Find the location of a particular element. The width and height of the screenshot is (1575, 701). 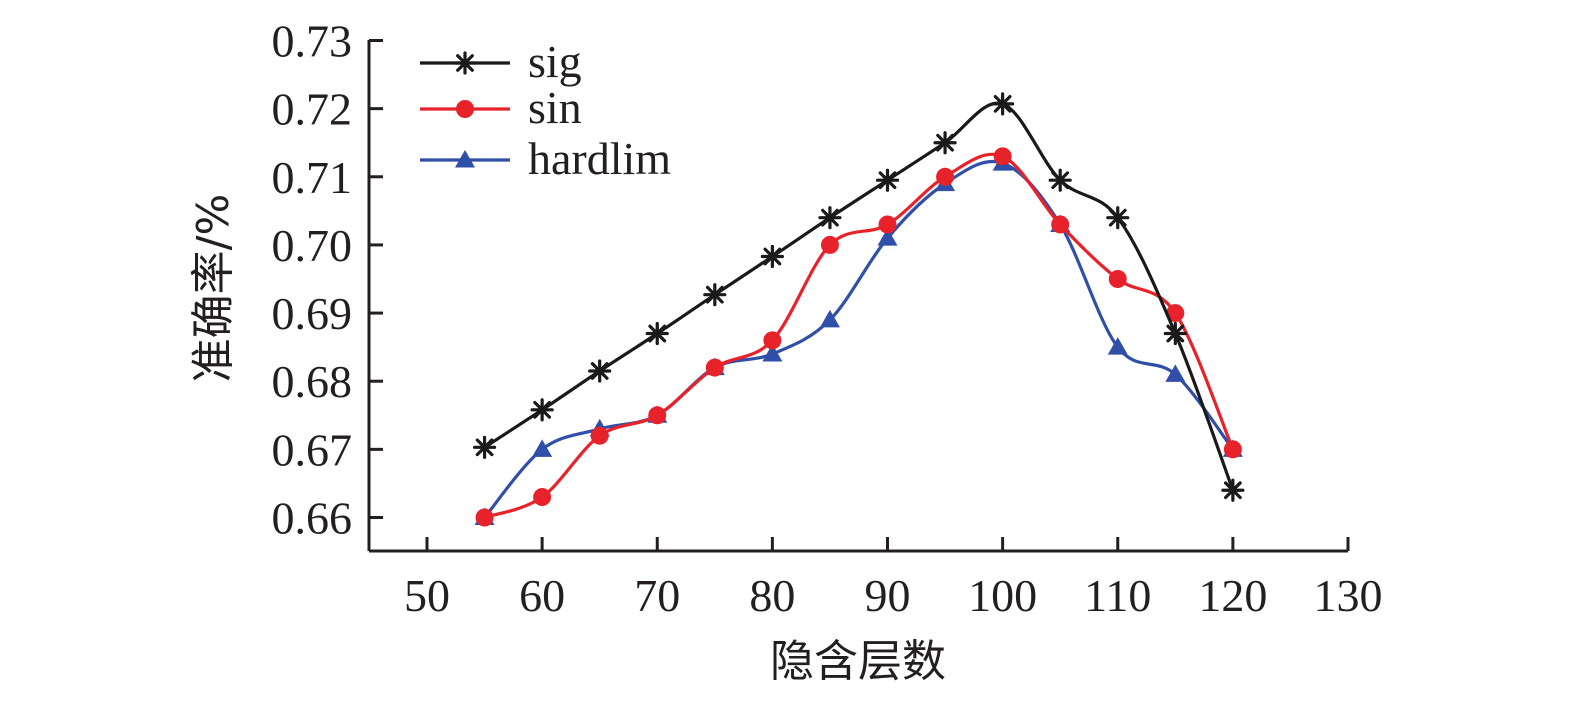

x-tick-label: 90 is located at coordinates (888, 595).